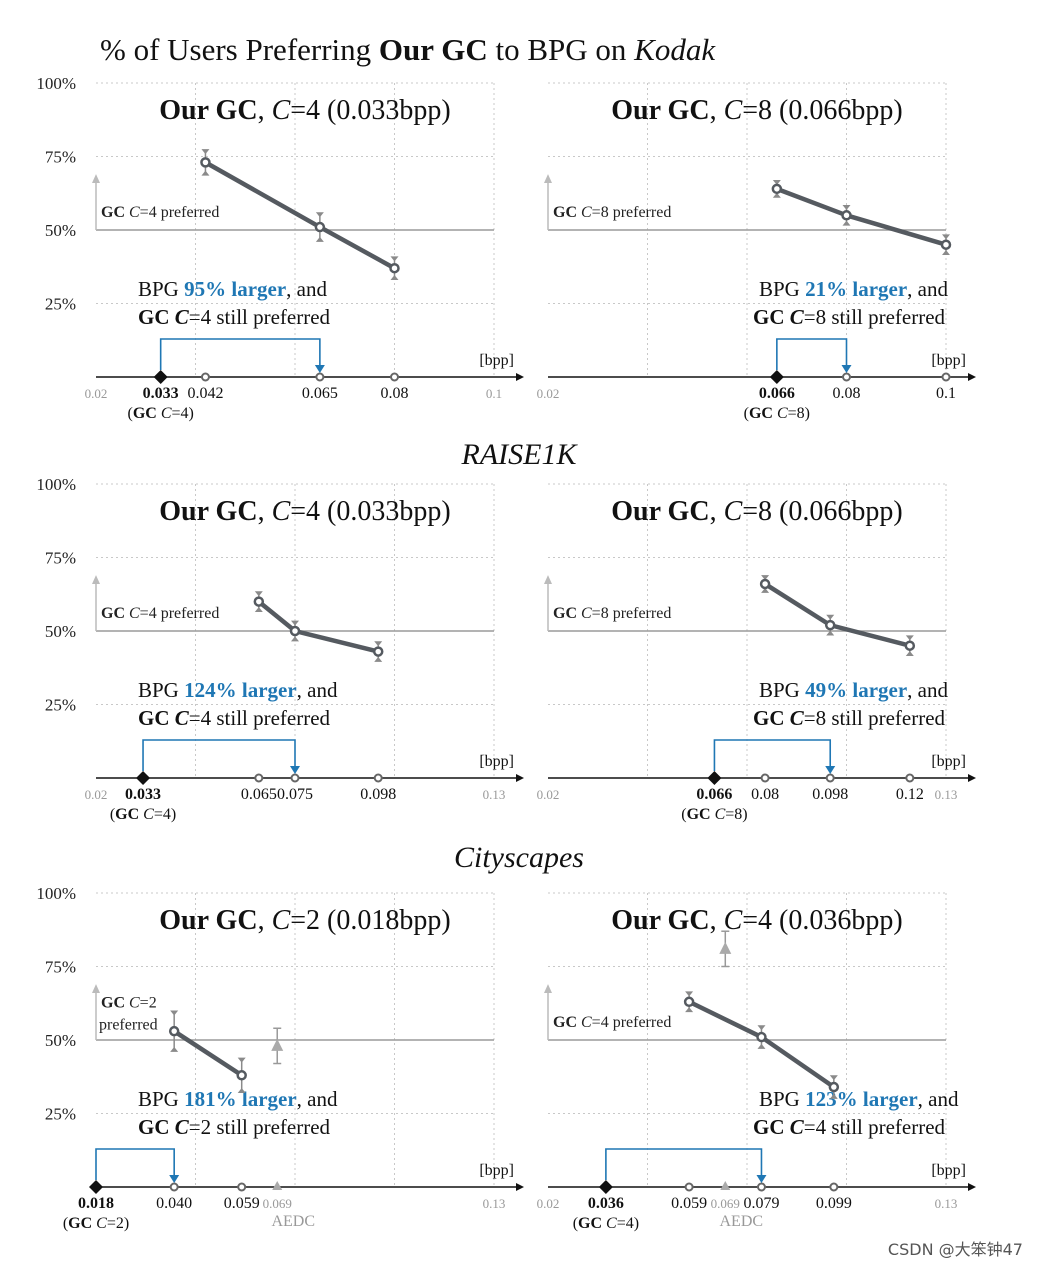  Describe the element at coordinates (161, 1099) in the screenshot. I see `annotation-part: BPG` at that location.